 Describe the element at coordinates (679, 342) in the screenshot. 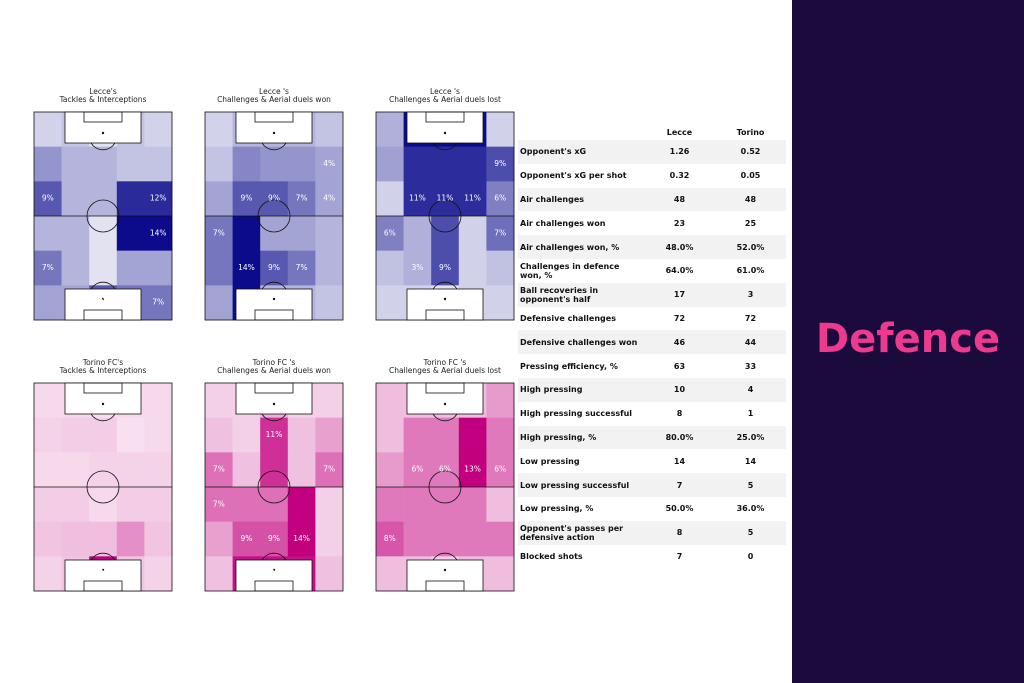

I see `cell-value: 46` at that location.